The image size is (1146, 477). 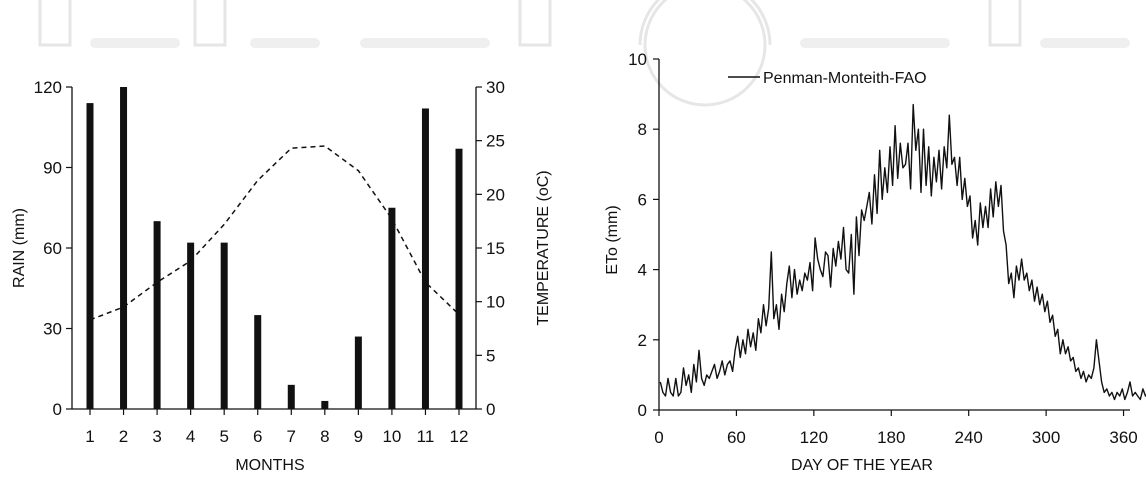 I want to click on month-tick-label: 5, so click(x=223, y=436).